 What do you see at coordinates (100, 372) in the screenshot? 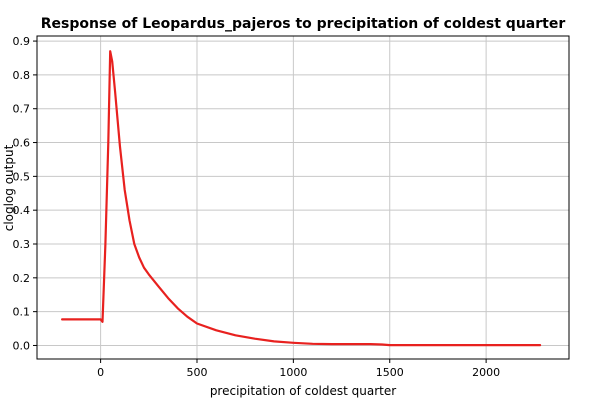
I see `x-tick-label: 0` at bounding box center [100, 372].